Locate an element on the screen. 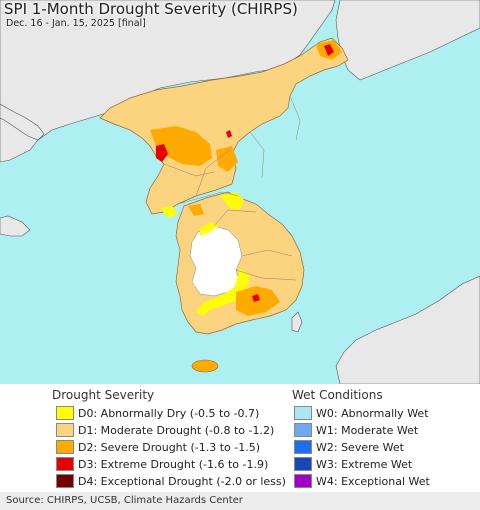 This screenshot has width=480, height=510. russia-landmass is located at coordinates (407, 40).